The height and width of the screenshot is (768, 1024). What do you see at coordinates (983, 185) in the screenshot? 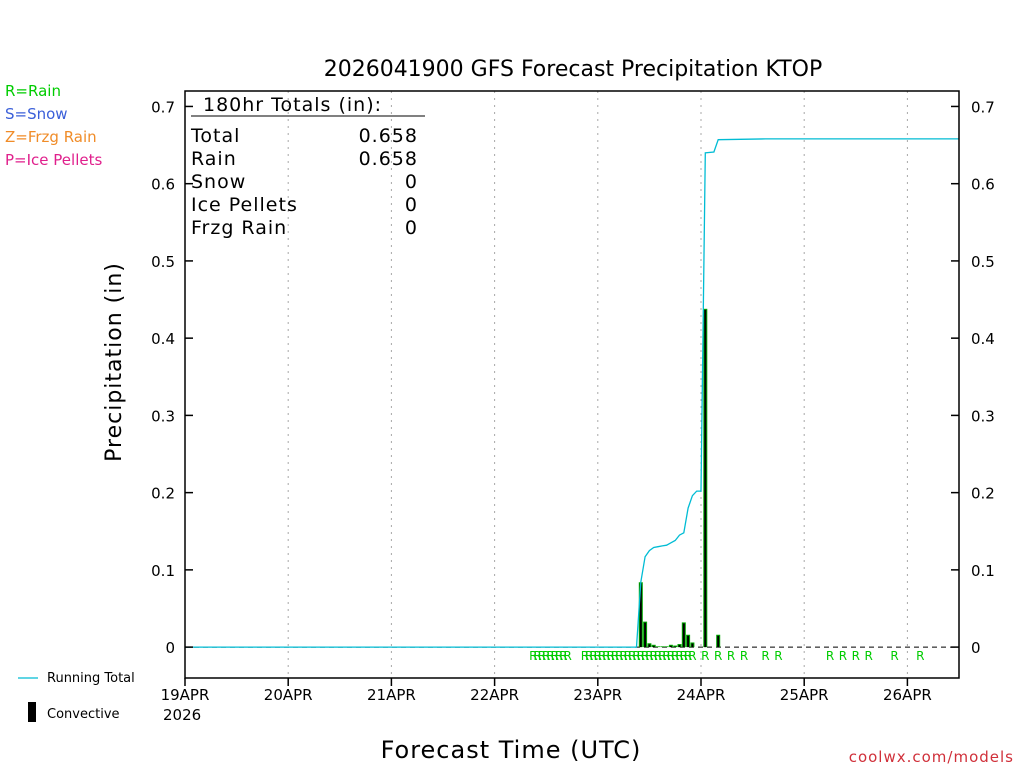
I see `y-tick-label-right: 0.6` at bounding box center [983, 185].